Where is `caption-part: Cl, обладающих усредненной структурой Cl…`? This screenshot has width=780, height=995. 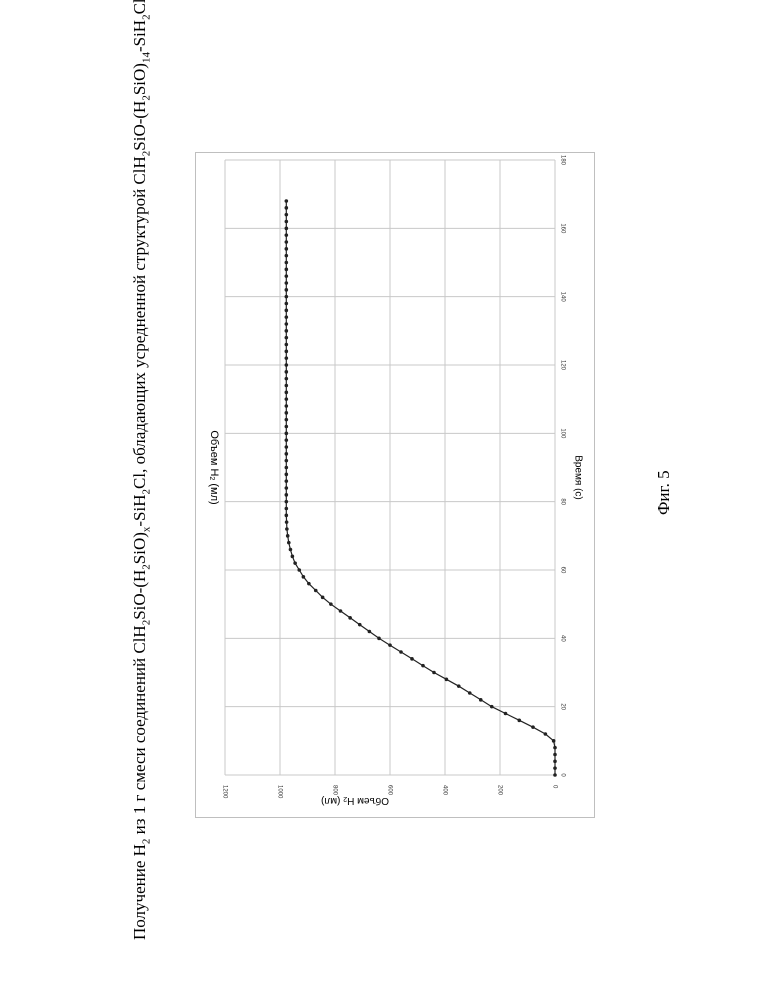
caption-part: Cl, обладающих усредненной структурой Cl… is located at coordinates (139, 322).